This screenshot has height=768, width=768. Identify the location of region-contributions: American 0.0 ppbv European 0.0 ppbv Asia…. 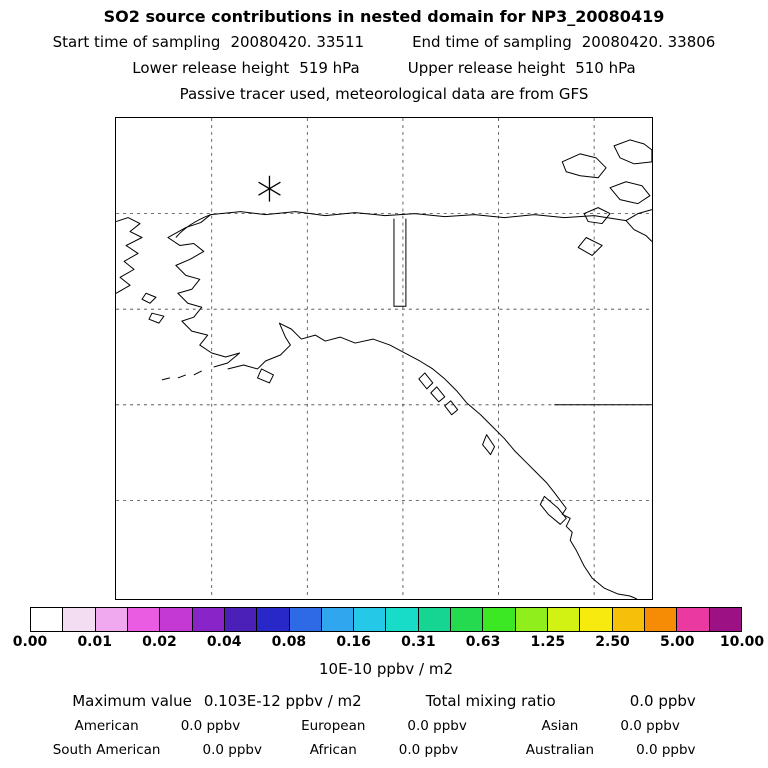
(384, 738).